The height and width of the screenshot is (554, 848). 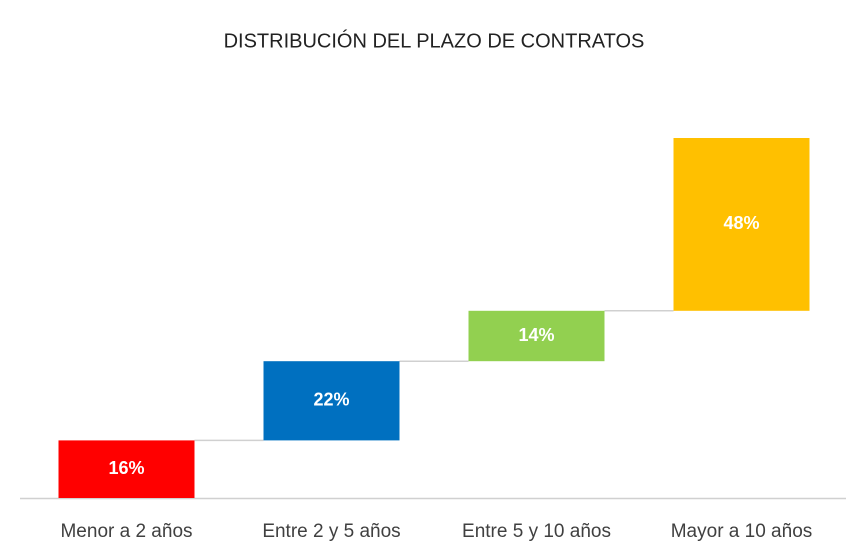 I want to click on chart-title: DISTRIBUCIÓN DEL PLAZO DE CONTRATOS, so click(x=434, y=40).